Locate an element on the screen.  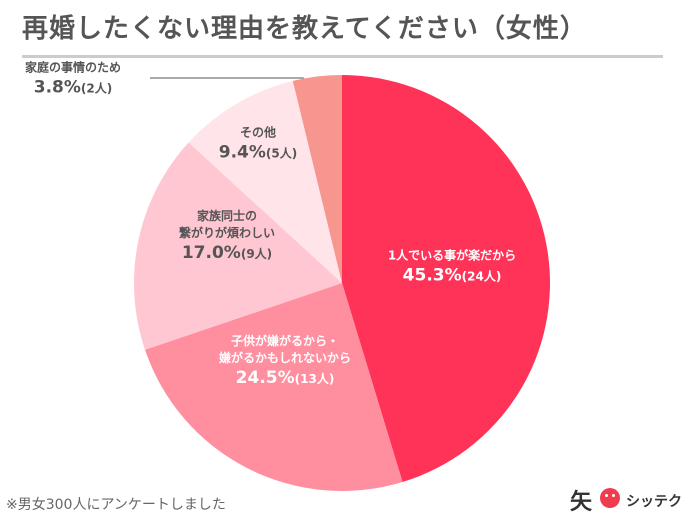
slice-label: 家庭の事情のため 3.8%(2人) is located at coordinates (73, 79).